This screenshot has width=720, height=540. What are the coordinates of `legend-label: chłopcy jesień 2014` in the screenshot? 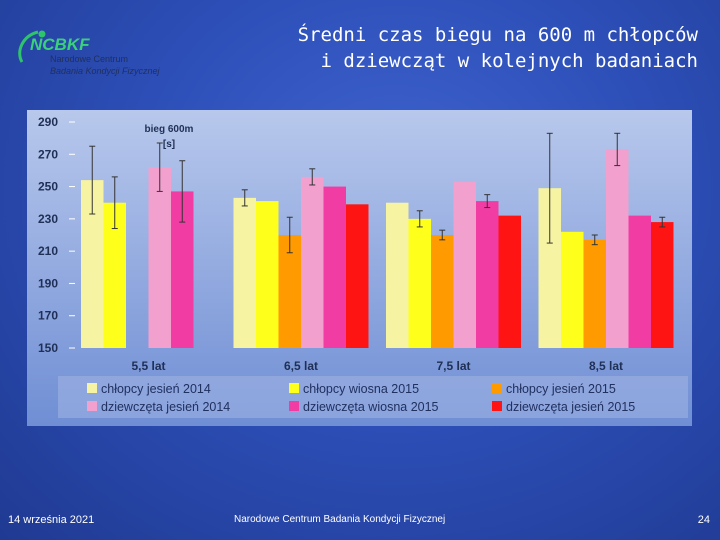 It's located at (156, 389).